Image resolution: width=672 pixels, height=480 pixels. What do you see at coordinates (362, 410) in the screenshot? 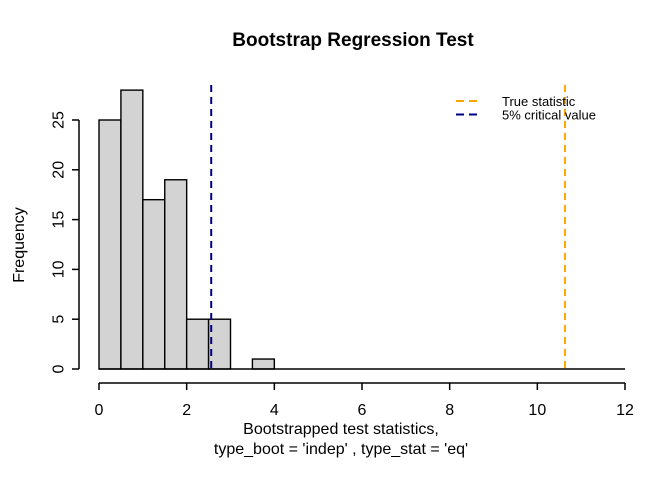
I see `x-tick-label: 6` at bounding box center [362, 410].